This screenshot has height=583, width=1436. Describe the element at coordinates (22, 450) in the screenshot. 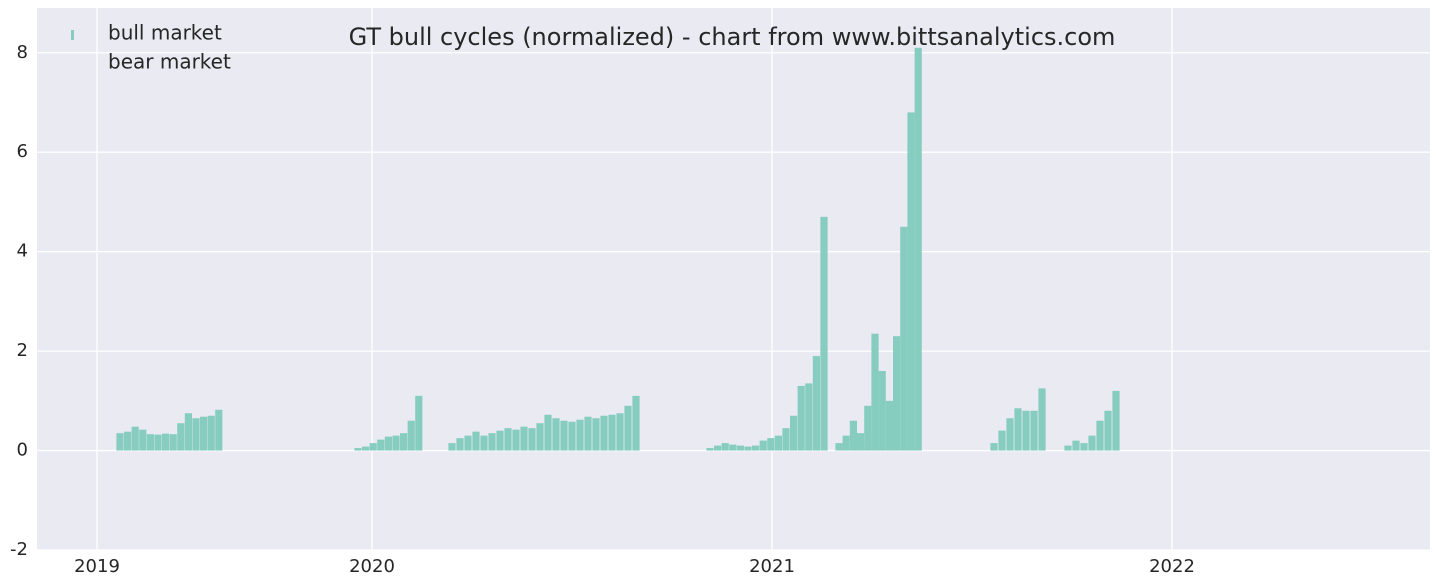

I see `y-tick-label: 0` at that location.